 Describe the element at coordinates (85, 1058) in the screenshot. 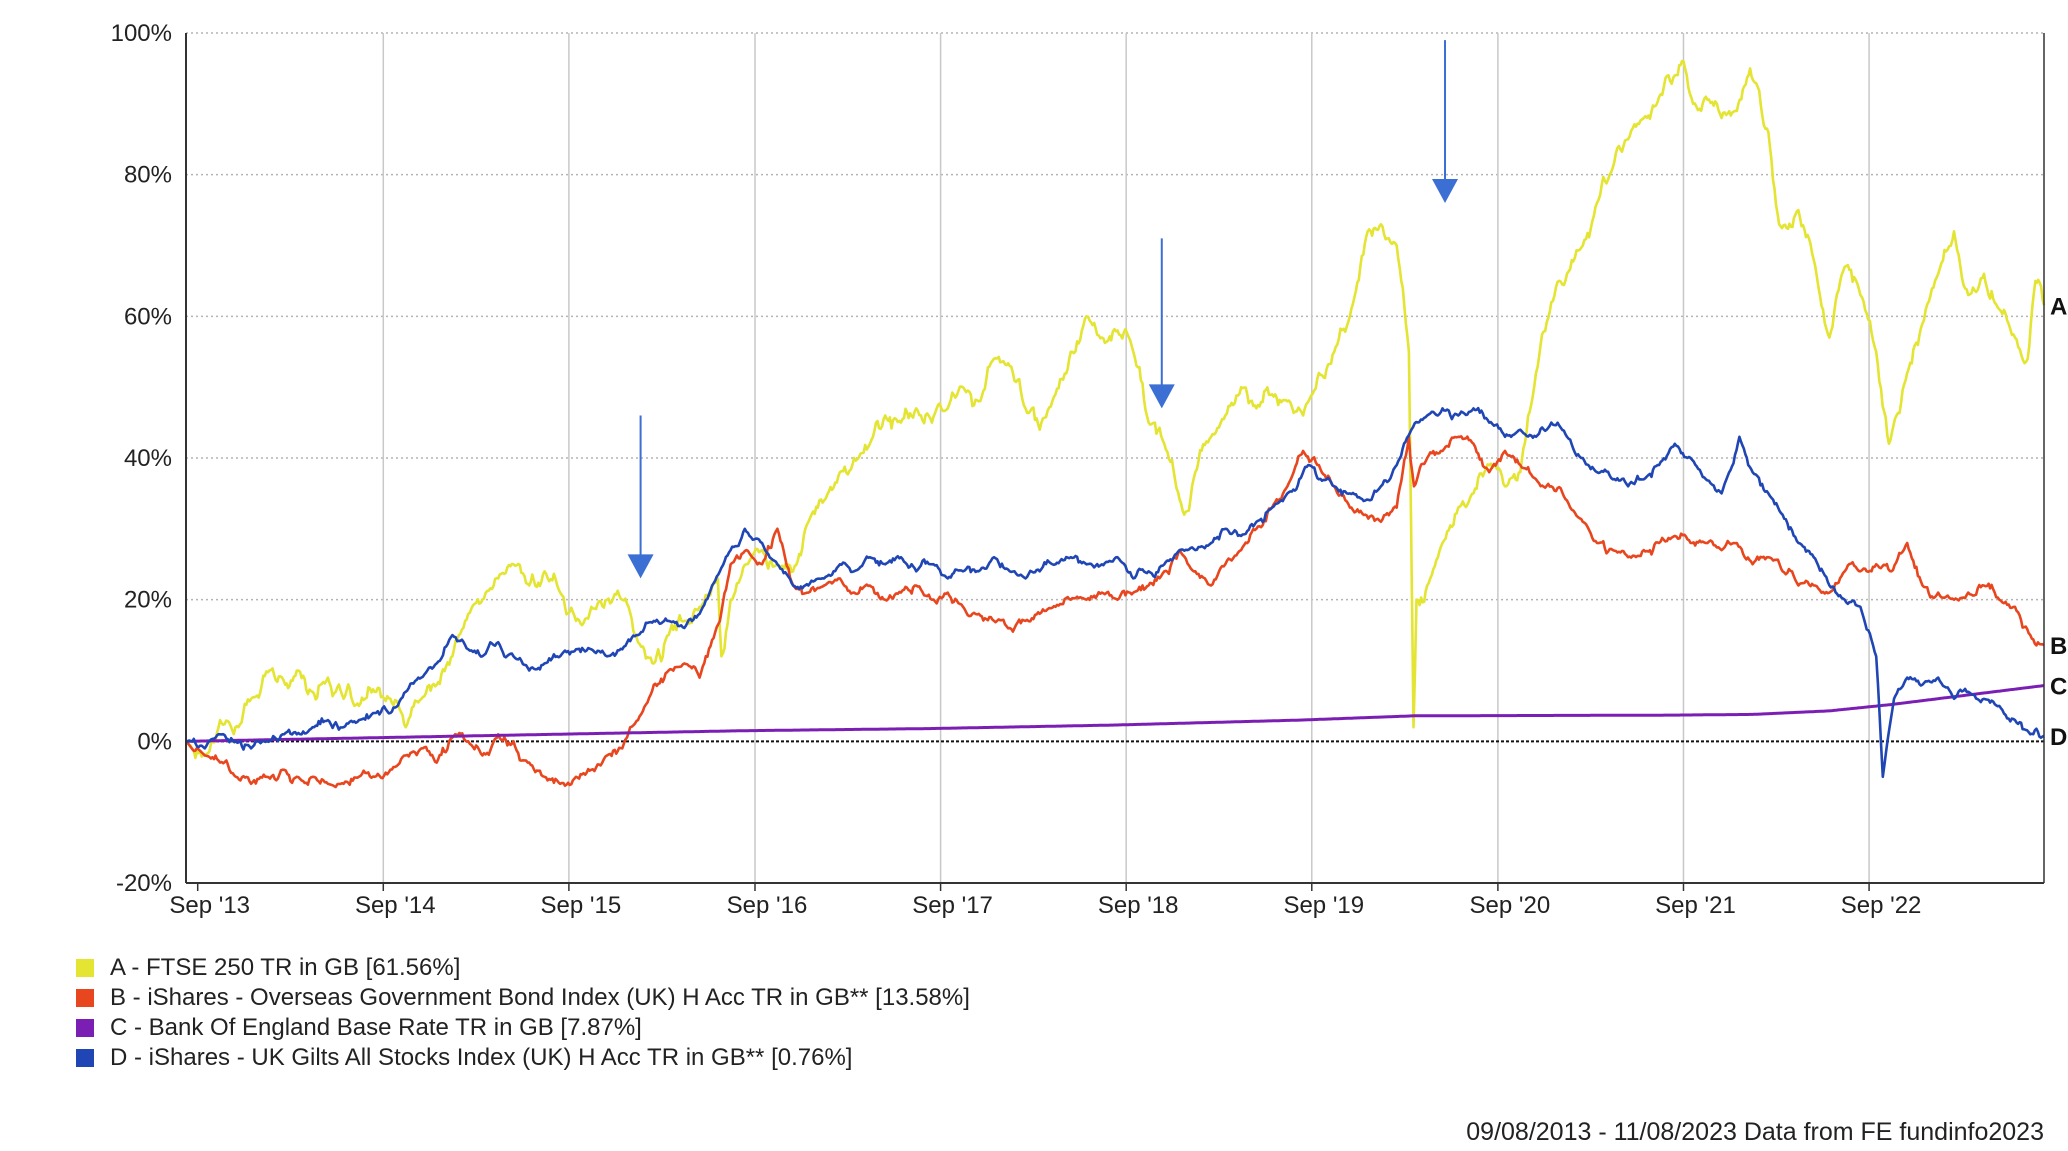

I see `legend-swatch-d` at that location.